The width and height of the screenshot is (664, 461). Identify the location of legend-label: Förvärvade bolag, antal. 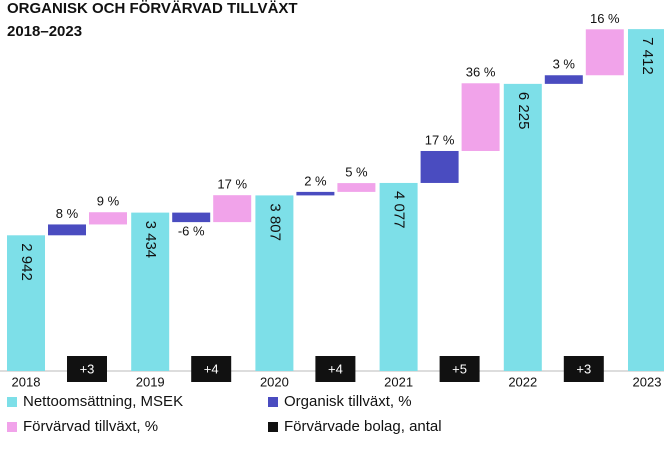
(363, 426).